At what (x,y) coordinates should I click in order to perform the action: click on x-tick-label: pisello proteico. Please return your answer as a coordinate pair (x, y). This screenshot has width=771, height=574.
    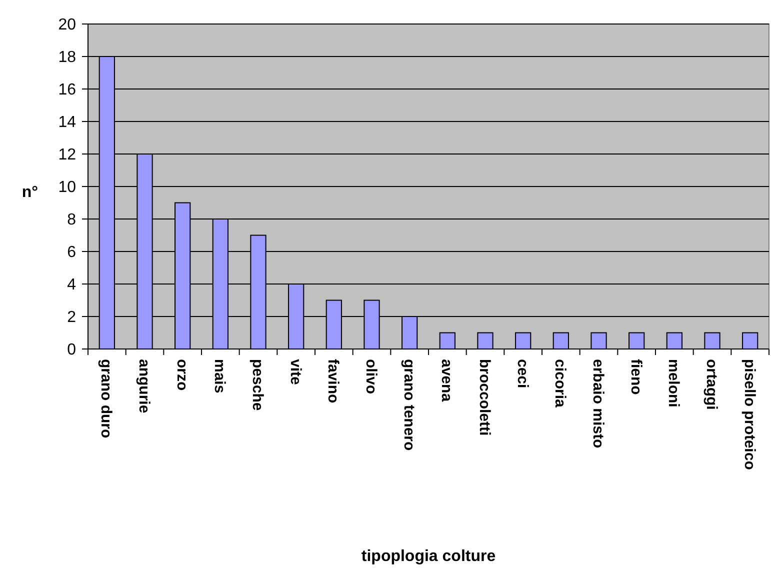
    Looking at the image, I should click on (749, 414).